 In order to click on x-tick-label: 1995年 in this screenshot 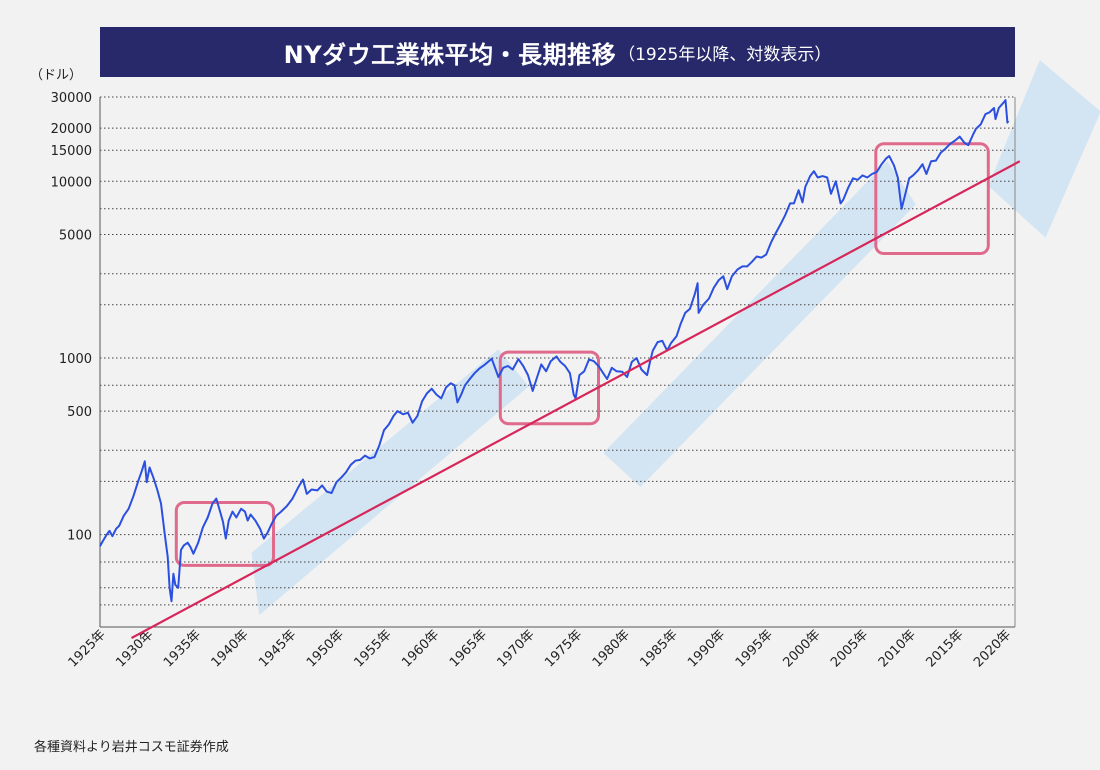, I will do `click(754, 648)`.